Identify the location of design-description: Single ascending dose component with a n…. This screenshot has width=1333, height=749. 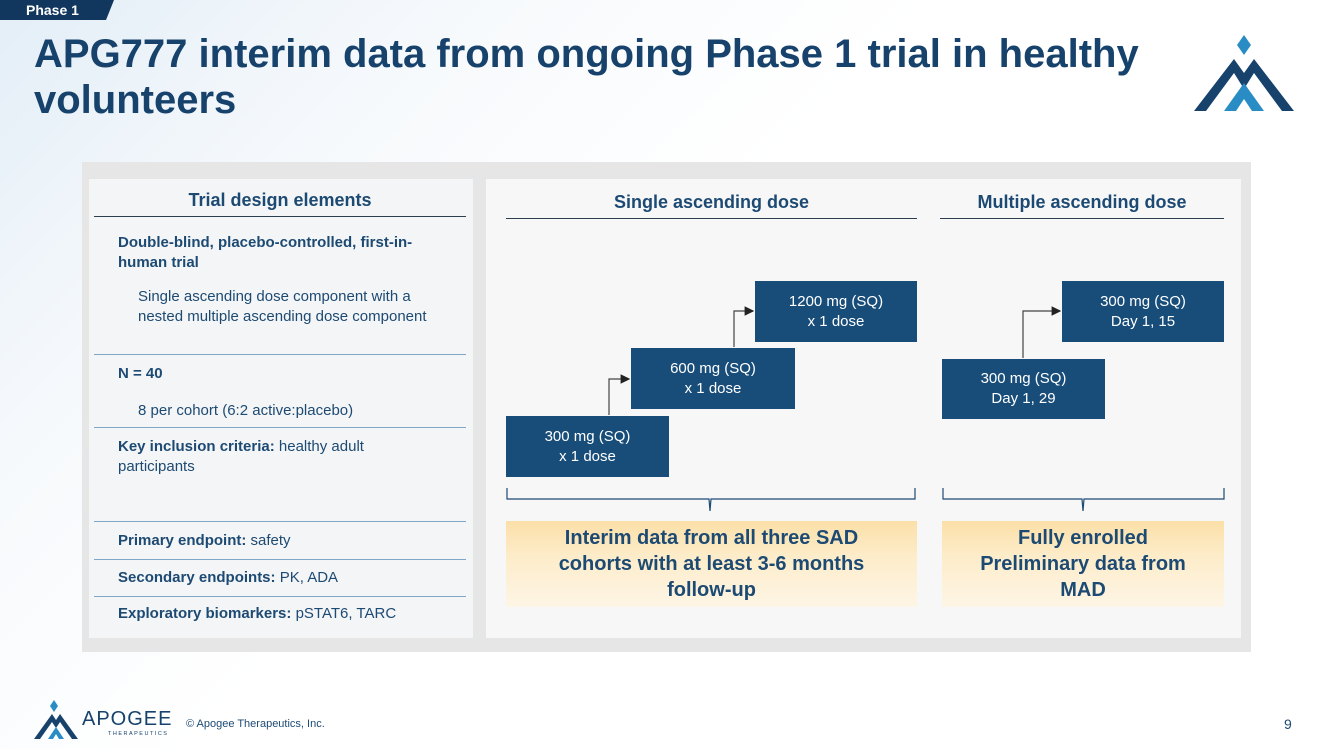
(282, 306).